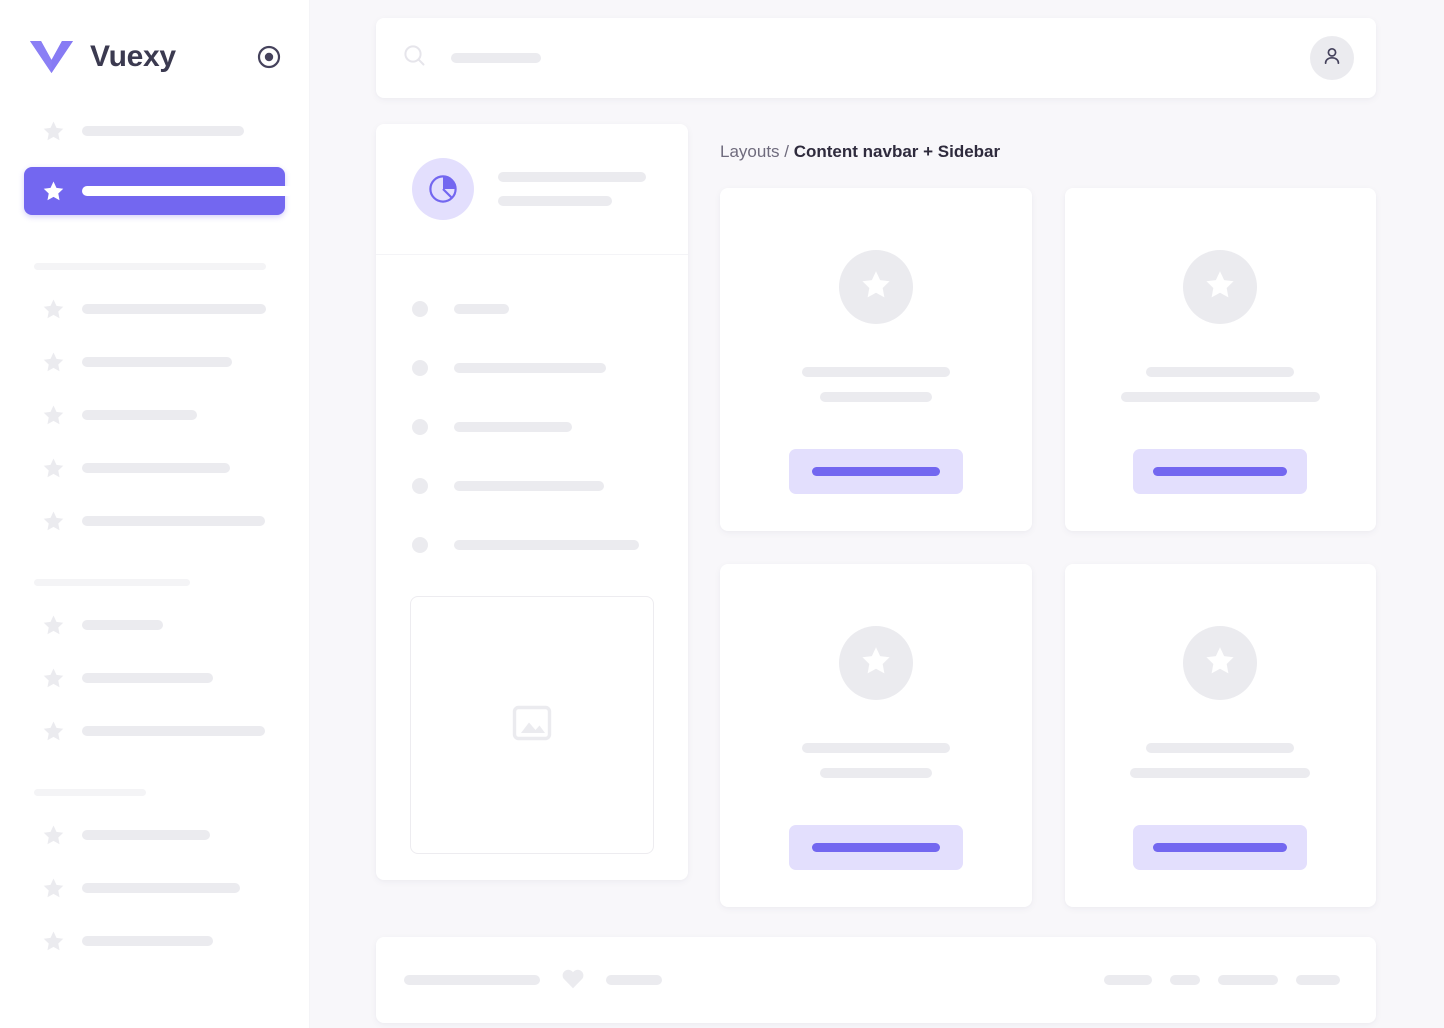  I want to click on aside-header, so click(532, 189).